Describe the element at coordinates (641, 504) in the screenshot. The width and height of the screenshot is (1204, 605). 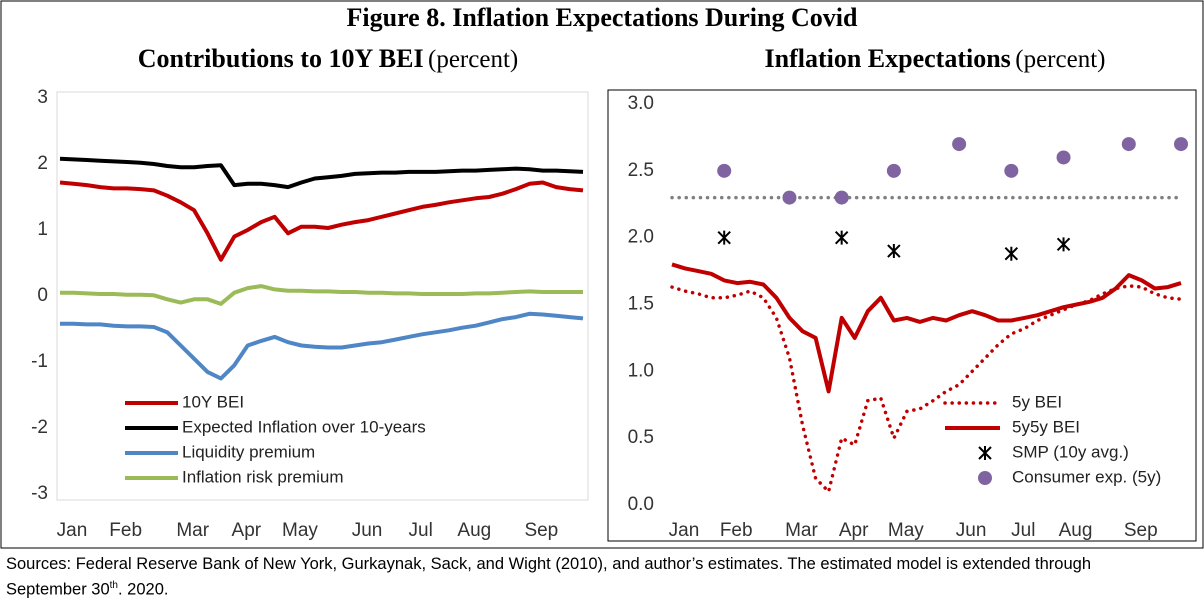
I see `y-tick-label: 0.0` at that location.